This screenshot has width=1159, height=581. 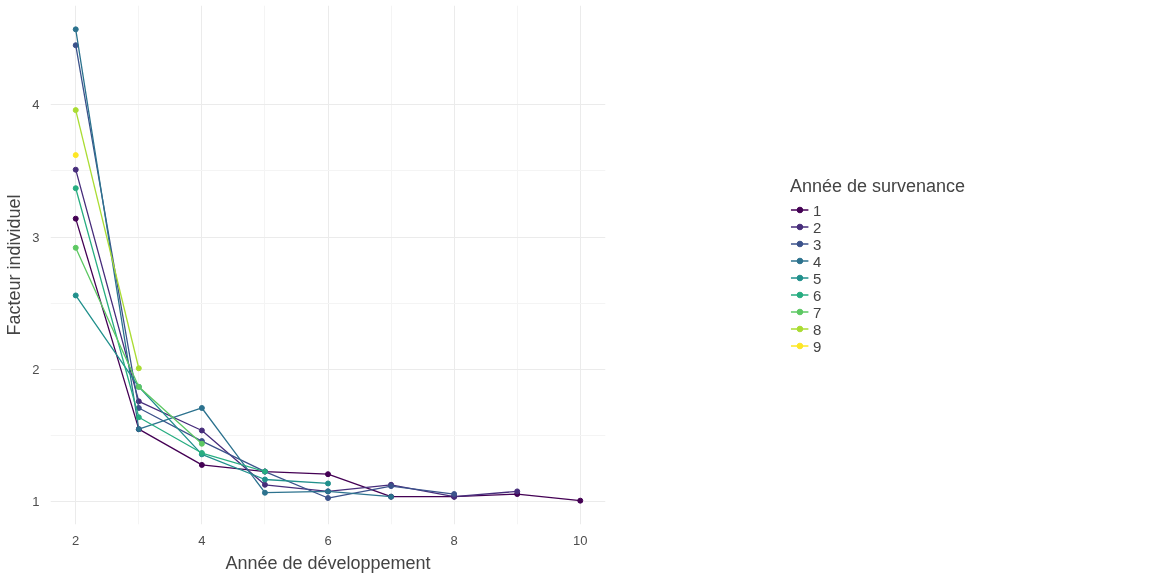 What do you see at coordinates (76, 540) in the screenshot?
I see `x-tick-label: 2` at bounding box center [76, 540].